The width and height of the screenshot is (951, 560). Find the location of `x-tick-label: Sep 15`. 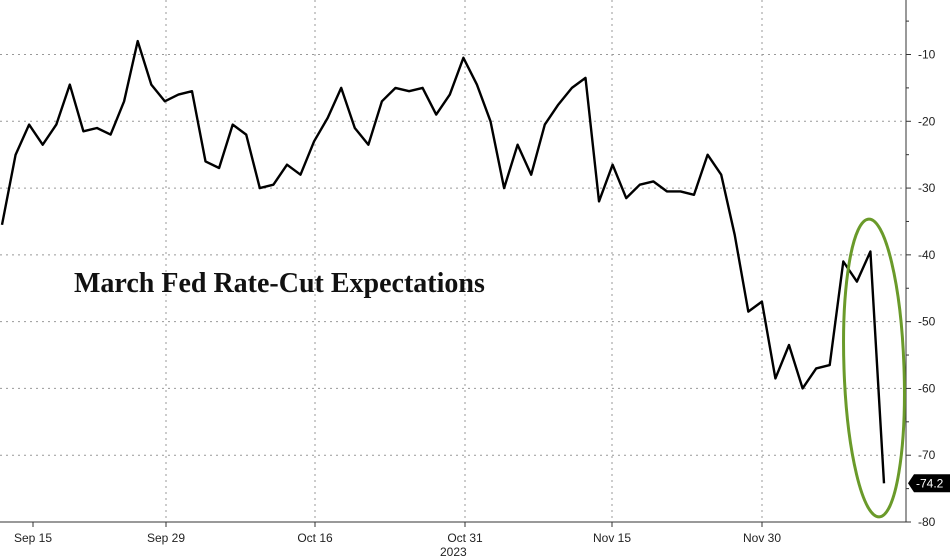

x-tick-label: Sep 15 is located at coordinates (33, 538).